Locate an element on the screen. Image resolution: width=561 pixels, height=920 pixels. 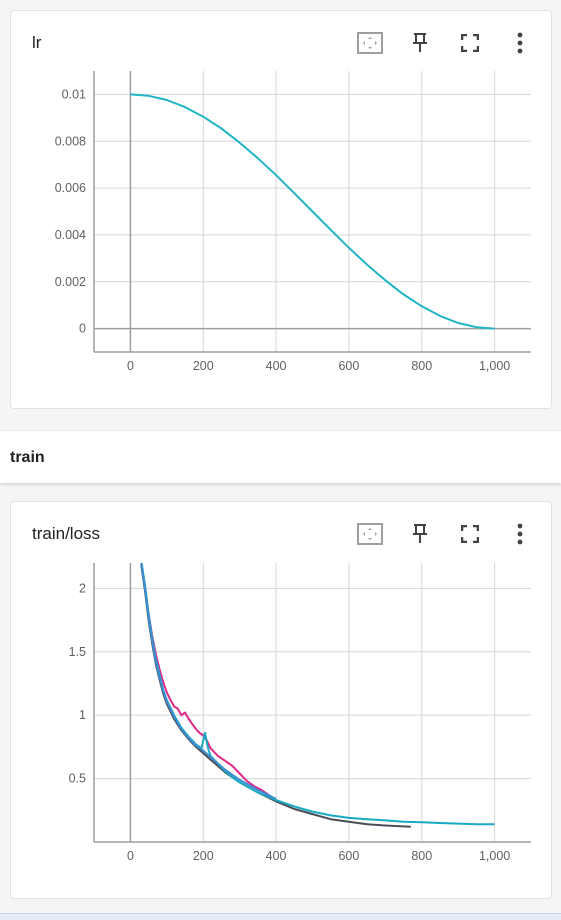
chart-title: train/loss is located at coordinates (66, 533).